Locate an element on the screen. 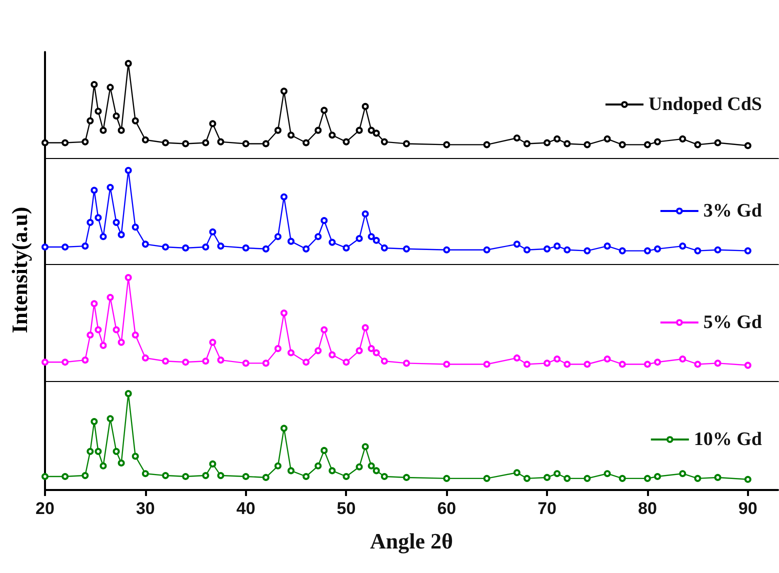  x-tick-label: 90 is located at coordinates (748, 508).